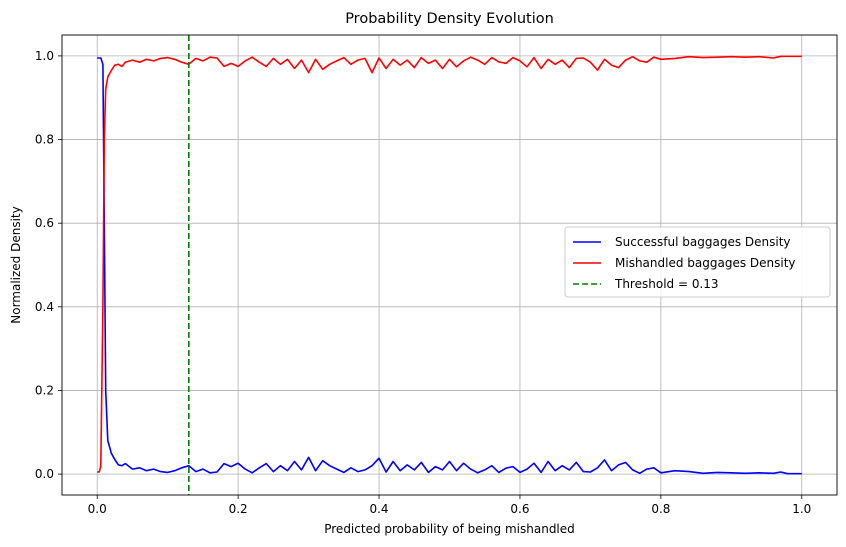 The image size is (846, 547). I want to click on legend-label: Mishandled baggages Density, so click(705, 263).